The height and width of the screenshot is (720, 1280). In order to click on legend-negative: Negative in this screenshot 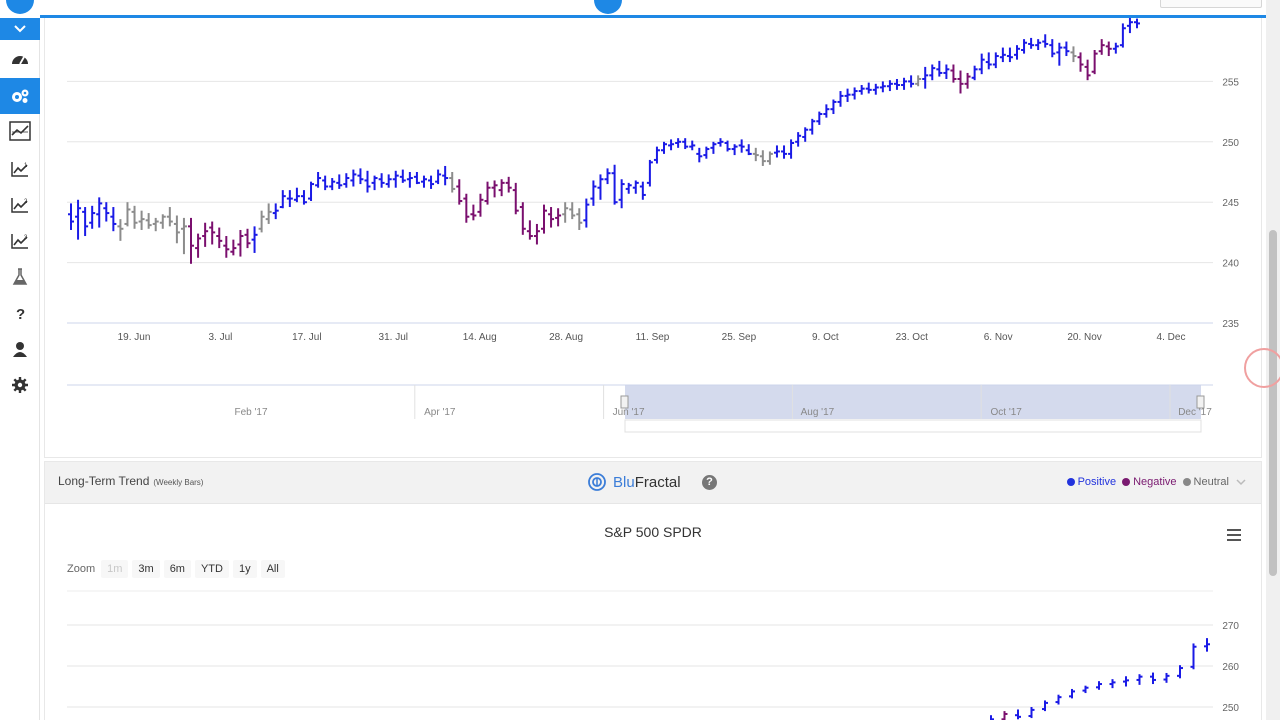, I will do `click(1149, 482)`.